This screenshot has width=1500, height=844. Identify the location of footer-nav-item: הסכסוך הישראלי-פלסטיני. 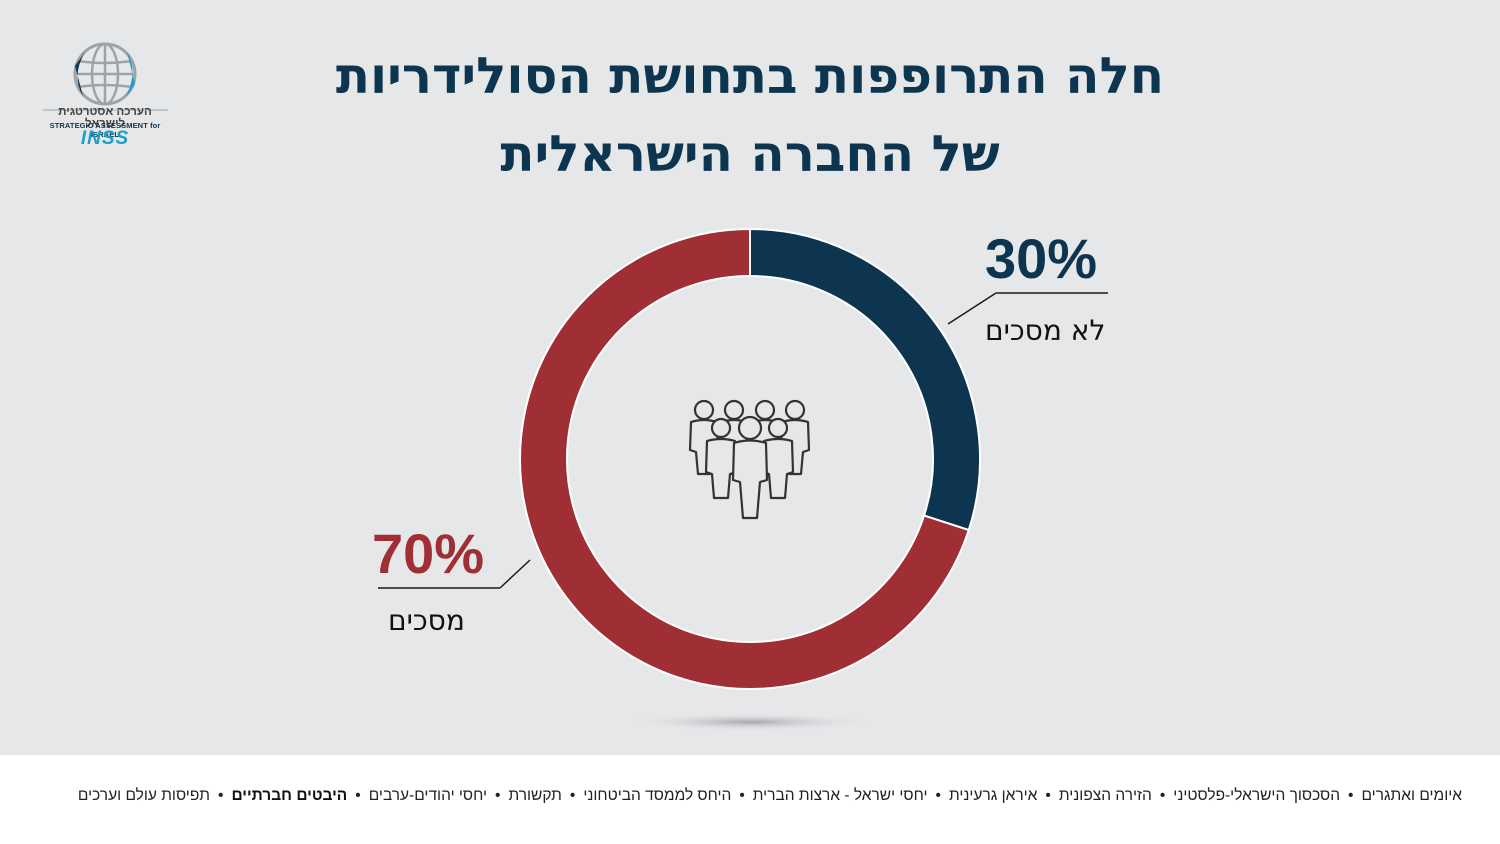
(1257, 795).